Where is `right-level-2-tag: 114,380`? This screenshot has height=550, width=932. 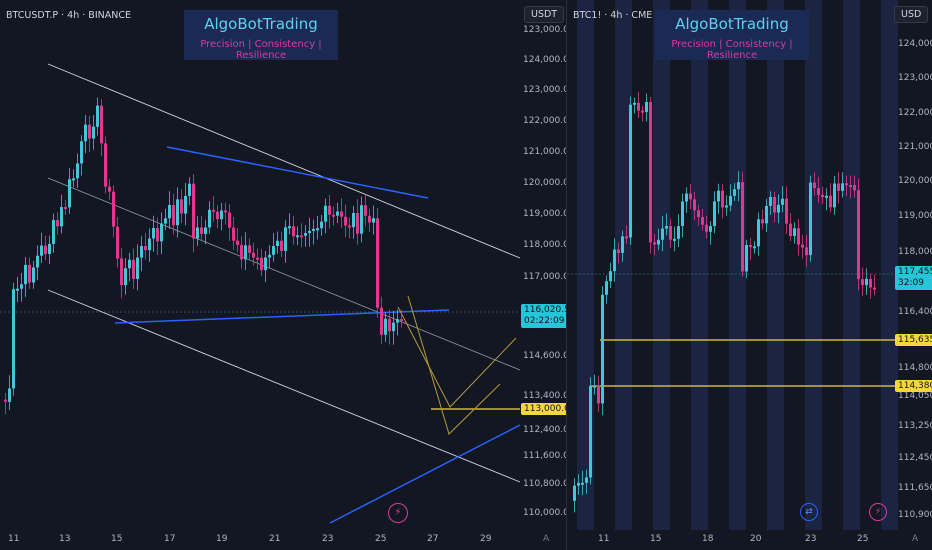
right-level-2-tag: 114,380 is located at coordinates (913, 386).